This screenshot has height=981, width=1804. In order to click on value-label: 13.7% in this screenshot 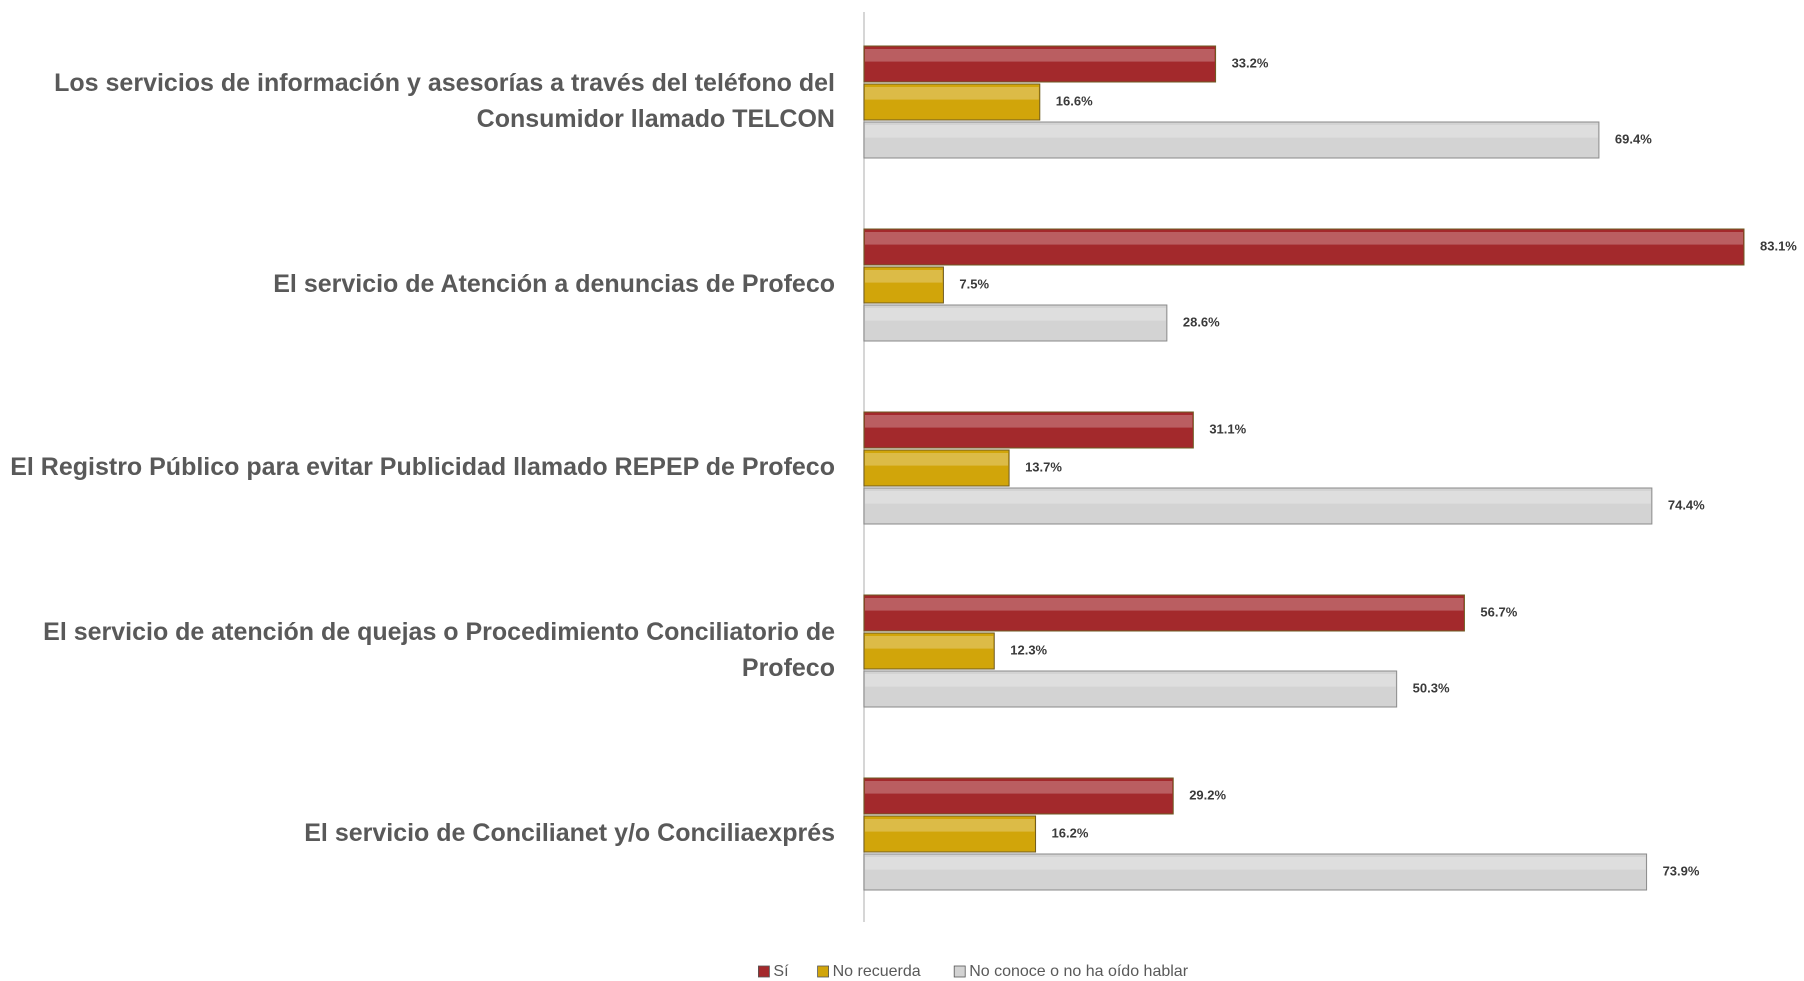, I will do `click(1043, 466)`.